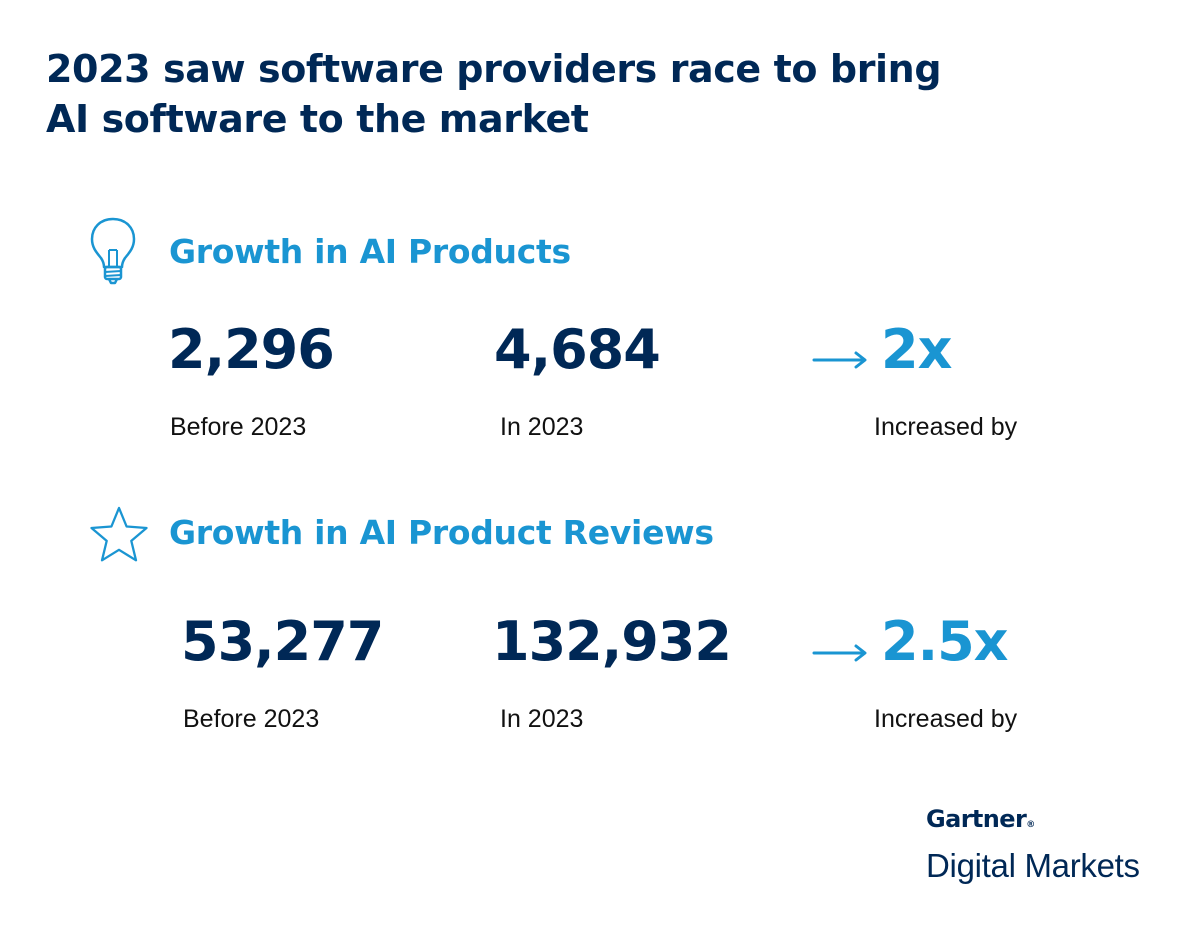 The image size is (1200, 950). Describe the element at coordinates (251, 349) in the screenshot. I see `stat-before-value: 2,296` at that location.